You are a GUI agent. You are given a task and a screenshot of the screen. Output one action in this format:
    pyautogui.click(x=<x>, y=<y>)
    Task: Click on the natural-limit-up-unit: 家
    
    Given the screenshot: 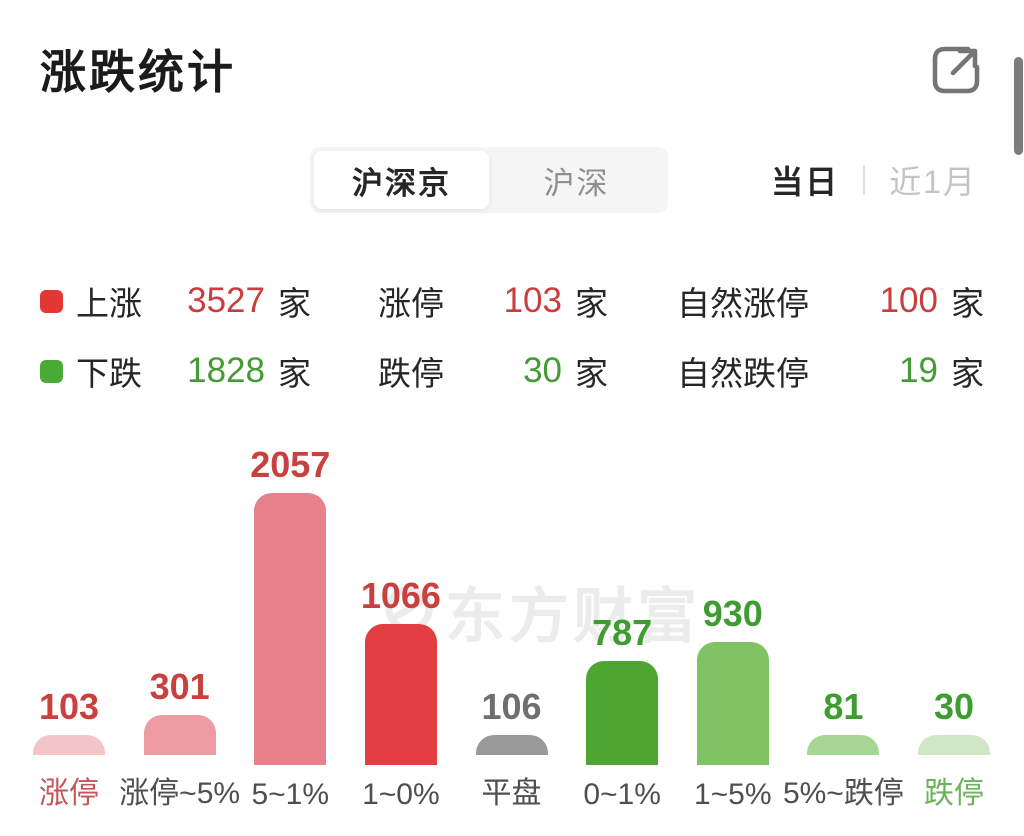 What is the action you would take?
    pyautogui.click(x=967, y=303)
    